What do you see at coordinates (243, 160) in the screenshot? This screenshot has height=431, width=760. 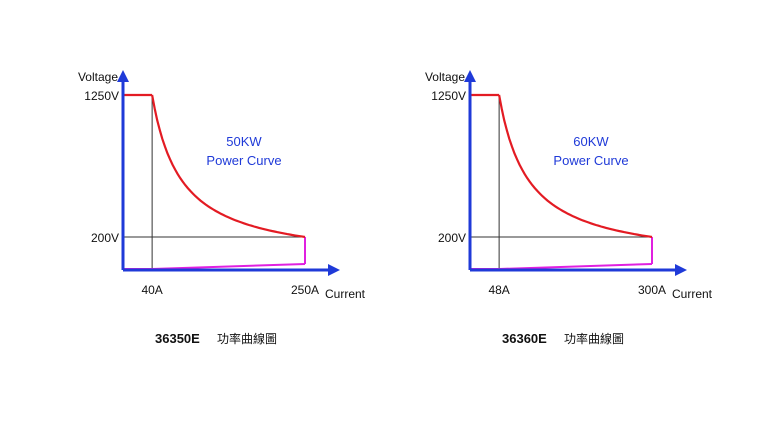 I see `chart-title-line-0: Power Curve` at bounding box center [243, 160].